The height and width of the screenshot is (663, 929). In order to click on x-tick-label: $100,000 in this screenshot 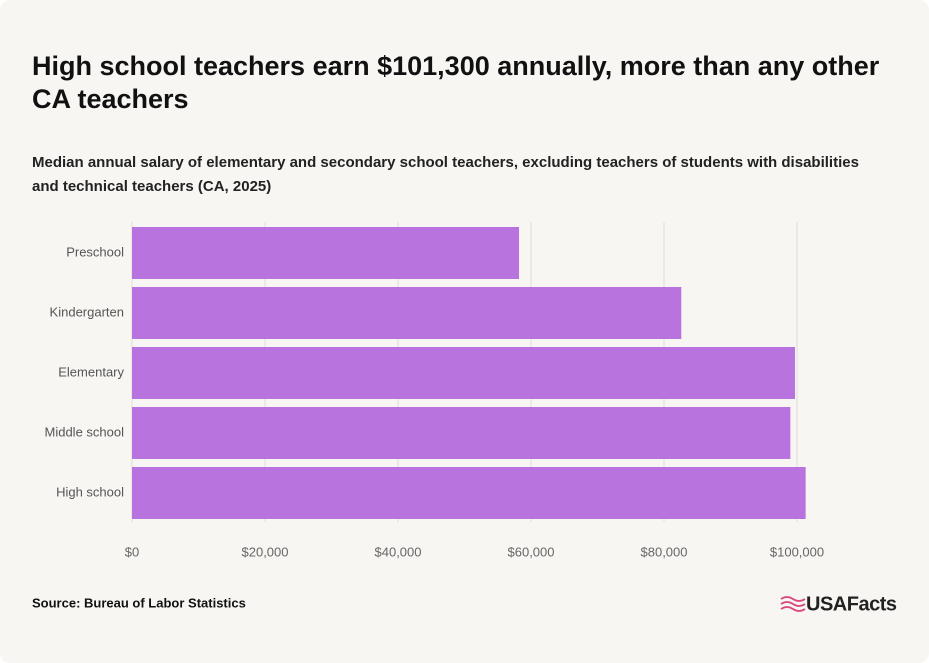, I will do `click(797, 551)`.